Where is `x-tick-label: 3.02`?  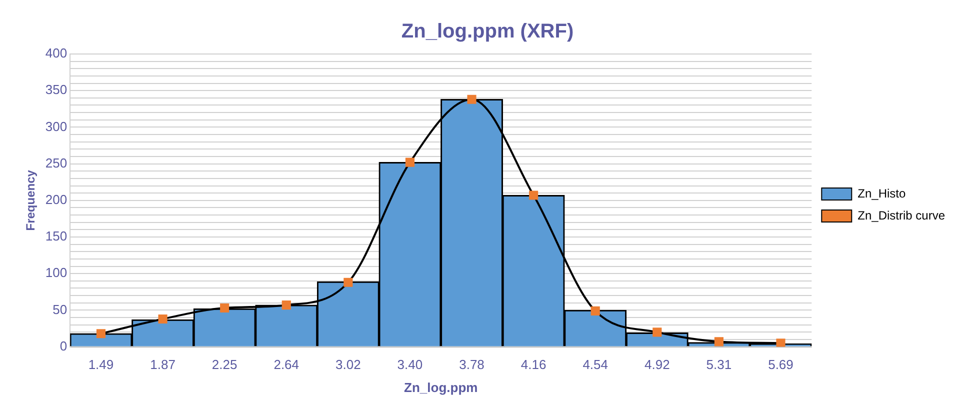 x-tick-label: 3.02 is located at coordinates (348, 364).